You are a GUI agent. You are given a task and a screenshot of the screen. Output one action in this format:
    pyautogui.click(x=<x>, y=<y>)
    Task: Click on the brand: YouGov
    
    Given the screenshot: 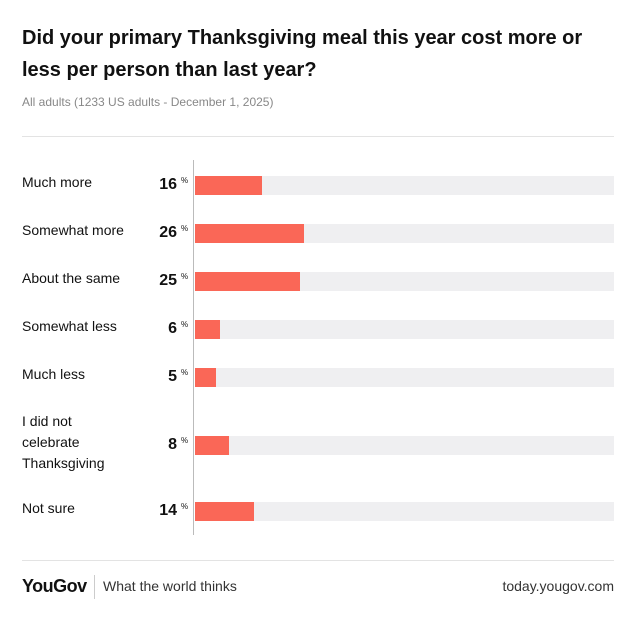 What is the action you would take?
    pyautogui.click(x=54, y=586)
    